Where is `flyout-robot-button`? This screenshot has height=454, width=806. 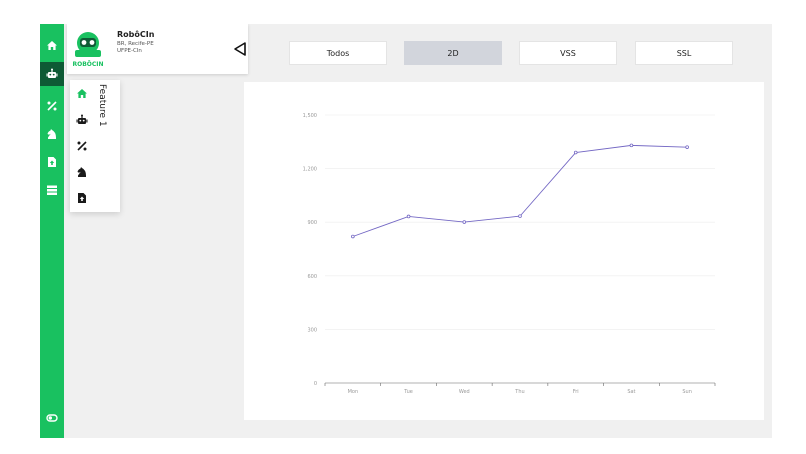
flyout-robot-button is located at coordinates (82, 120).